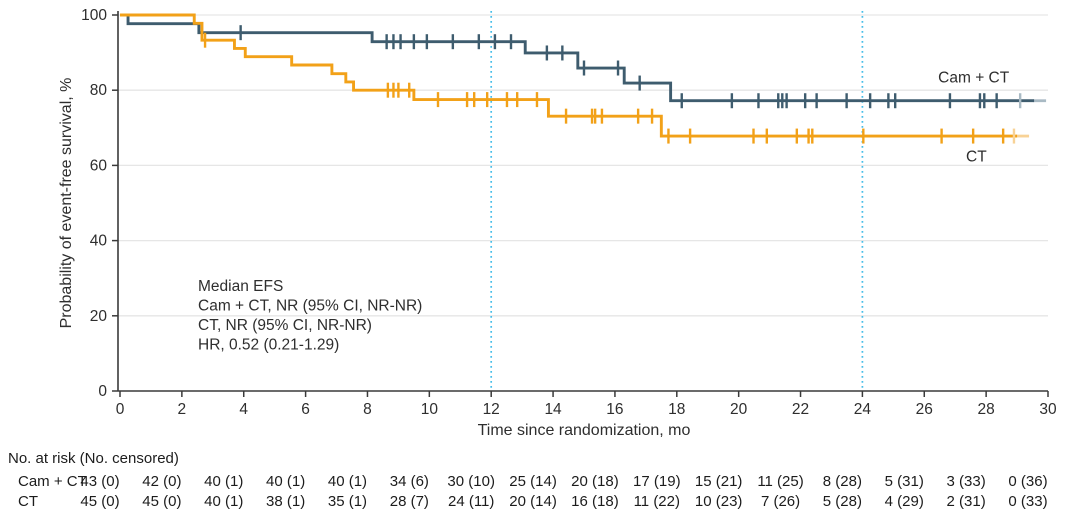 This screenshot has height=519, width=1080. I want to click on x-tick-label-22: 22, so click(800, 409).